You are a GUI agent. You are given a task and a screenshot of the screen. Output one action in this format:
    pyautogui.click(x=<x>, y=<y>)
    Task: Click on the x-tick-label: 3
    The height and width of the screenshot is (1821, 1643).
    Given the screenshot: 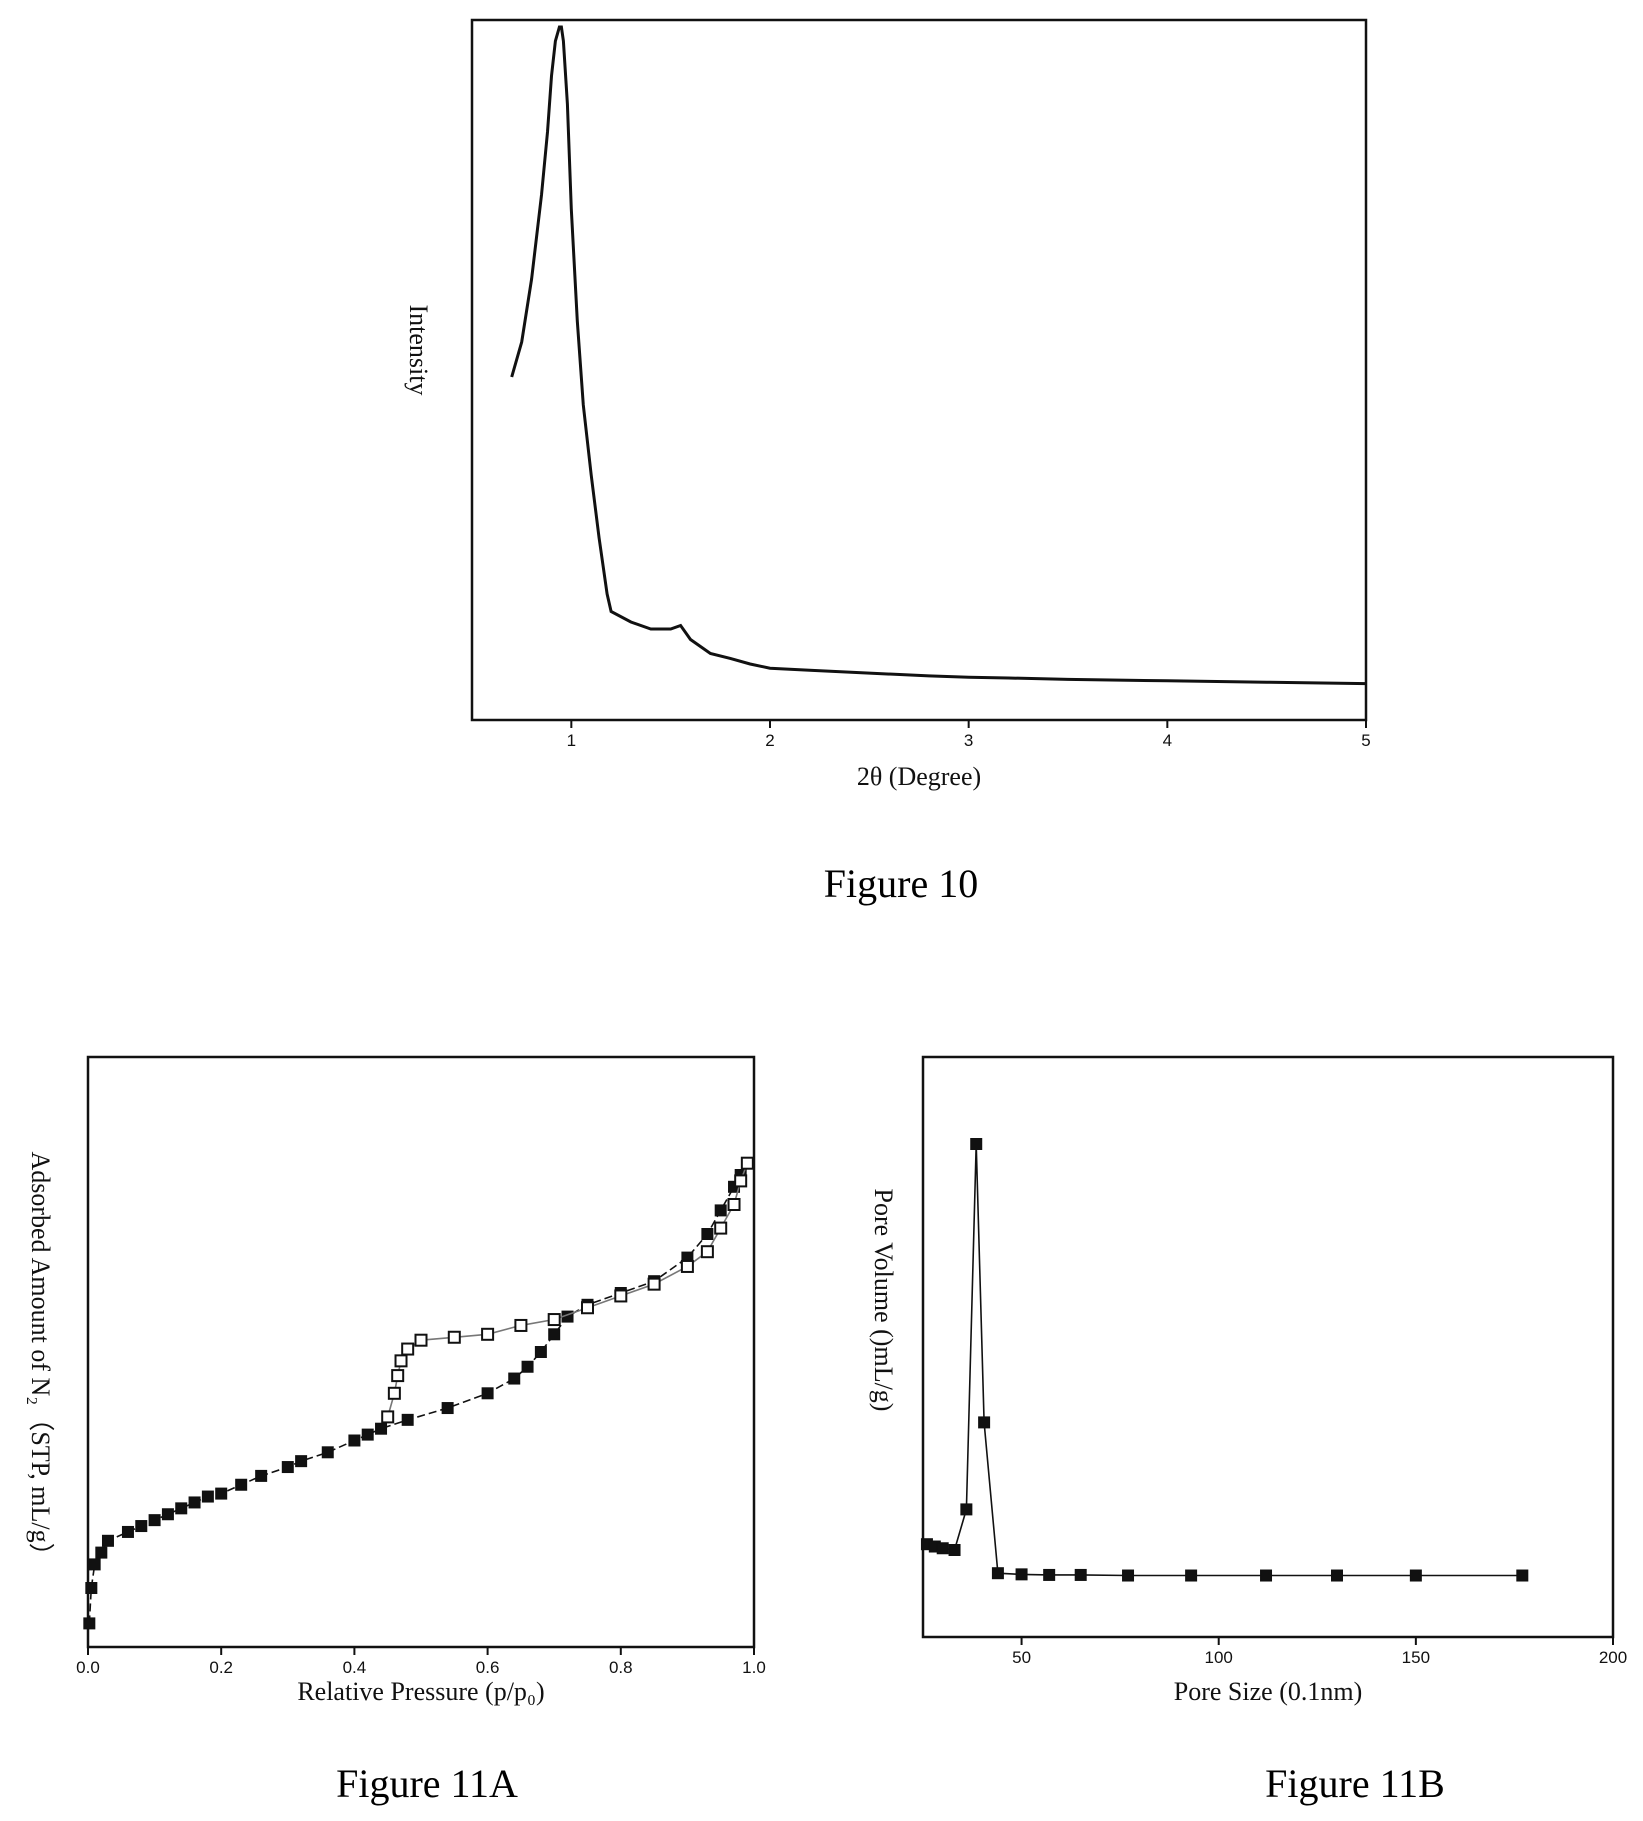 What is the action you would take?
    pyautogui.click(x=968, y=740)
    